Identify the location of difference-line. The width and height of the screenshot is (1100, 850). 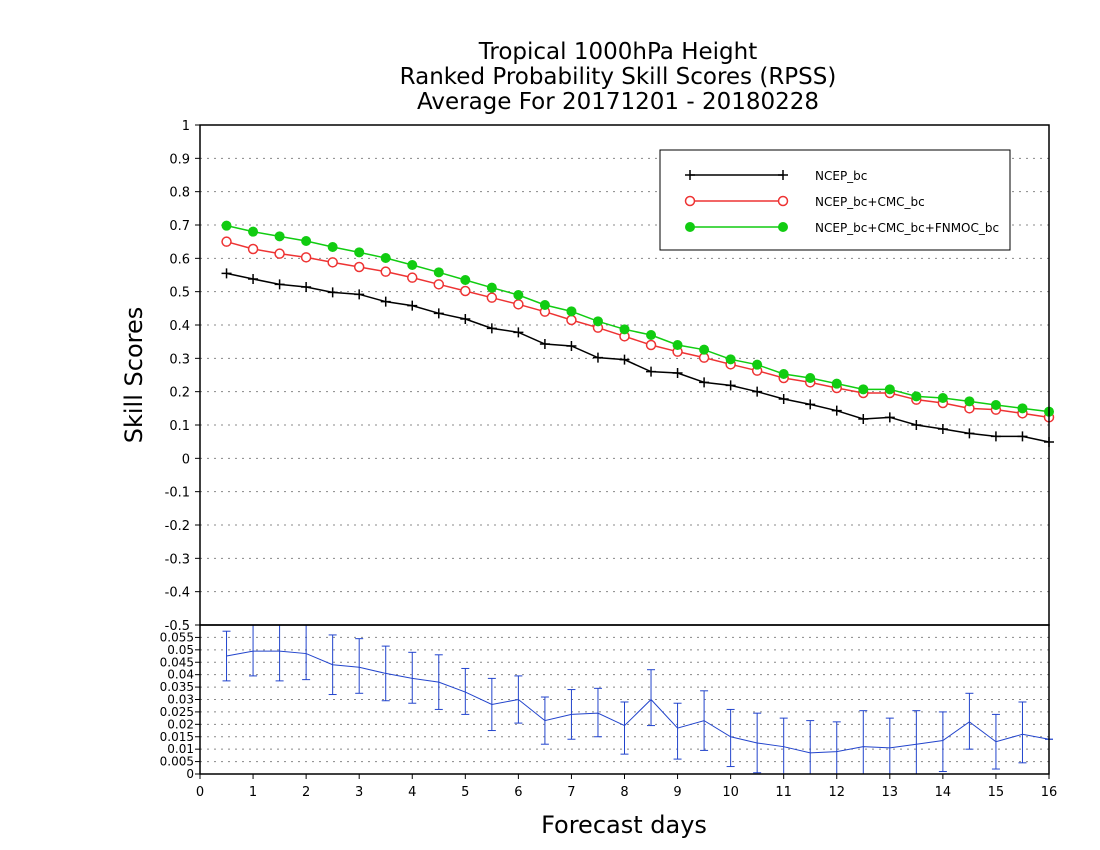
(638, 702).